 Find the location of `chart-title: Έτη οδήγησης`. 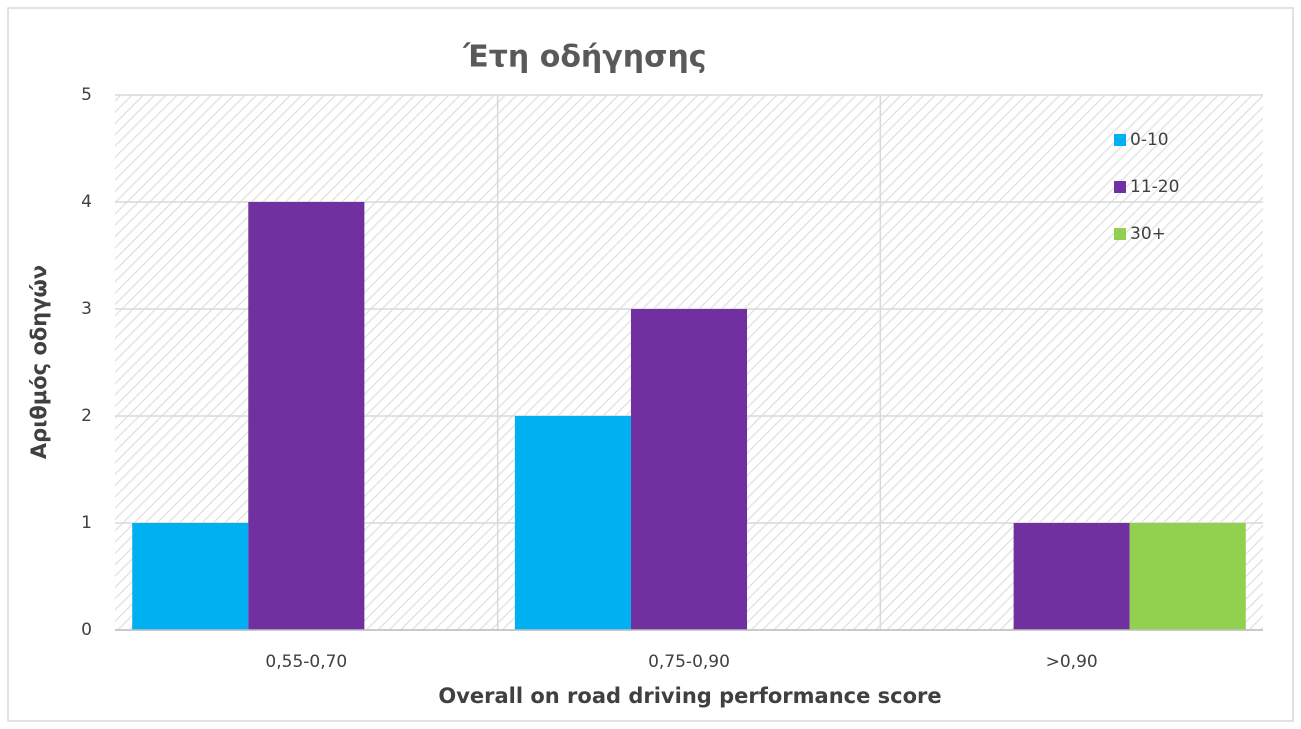

chart-title: Έτη οδήγησης is located at coordinates (584, 57).